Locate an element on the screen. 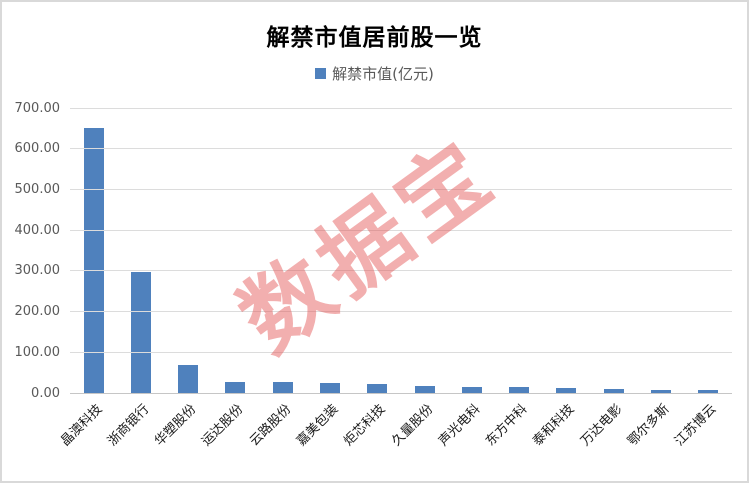 The image size is (749, 483). y-axis-tick-label: 0.00 is located at coordinates (45, 393).